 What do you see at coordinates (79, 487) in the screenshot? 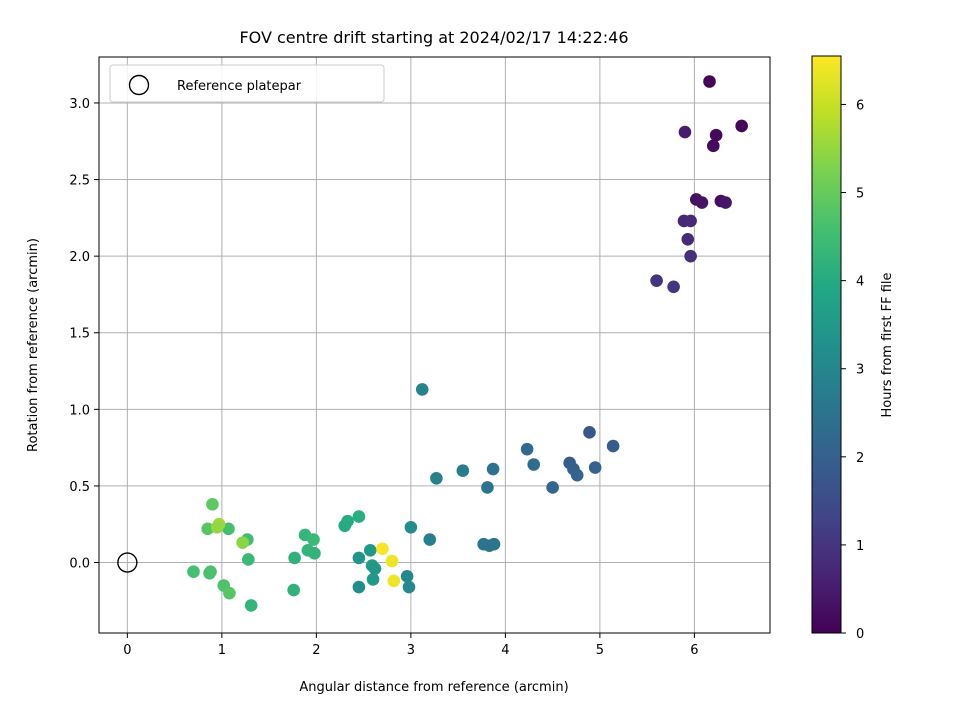
I see `y-tick-label: 0.5` at bounding box center [79, 487].